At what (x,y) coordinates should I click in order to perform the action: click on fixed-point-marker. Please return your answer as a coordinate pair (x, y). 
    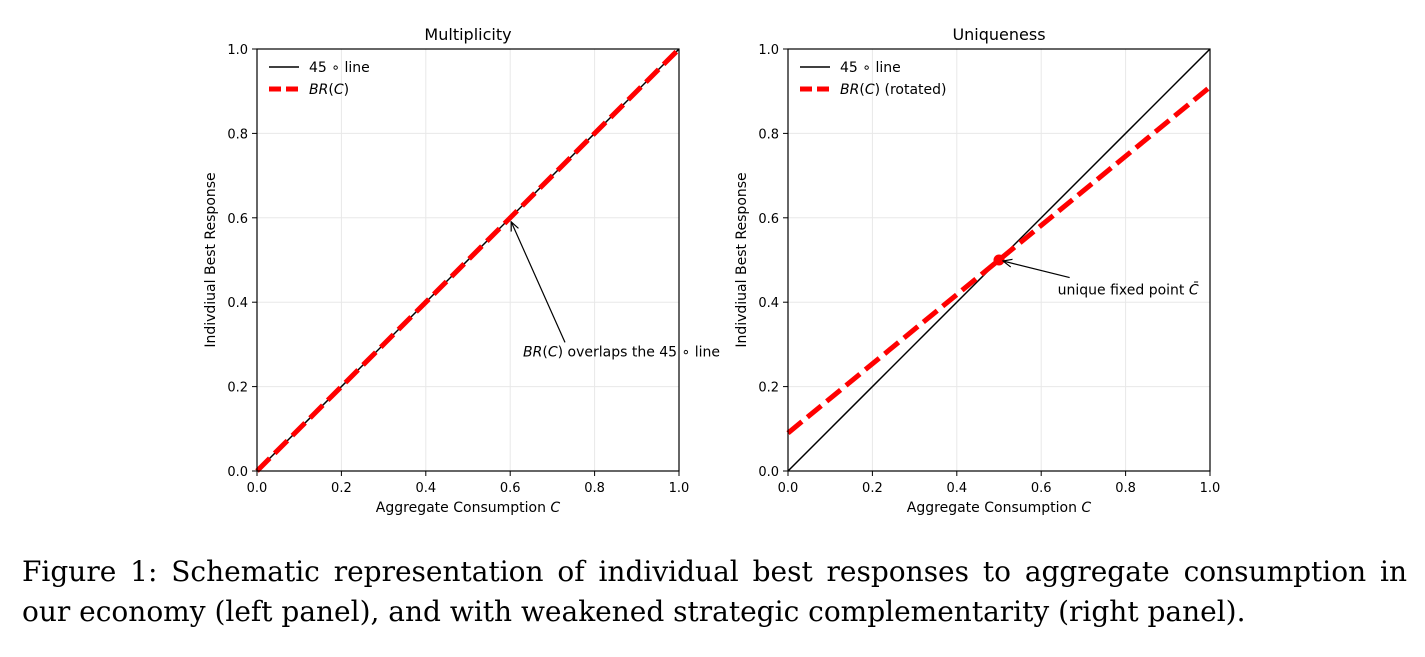
    Looking at the image, I should click on (999, 260).